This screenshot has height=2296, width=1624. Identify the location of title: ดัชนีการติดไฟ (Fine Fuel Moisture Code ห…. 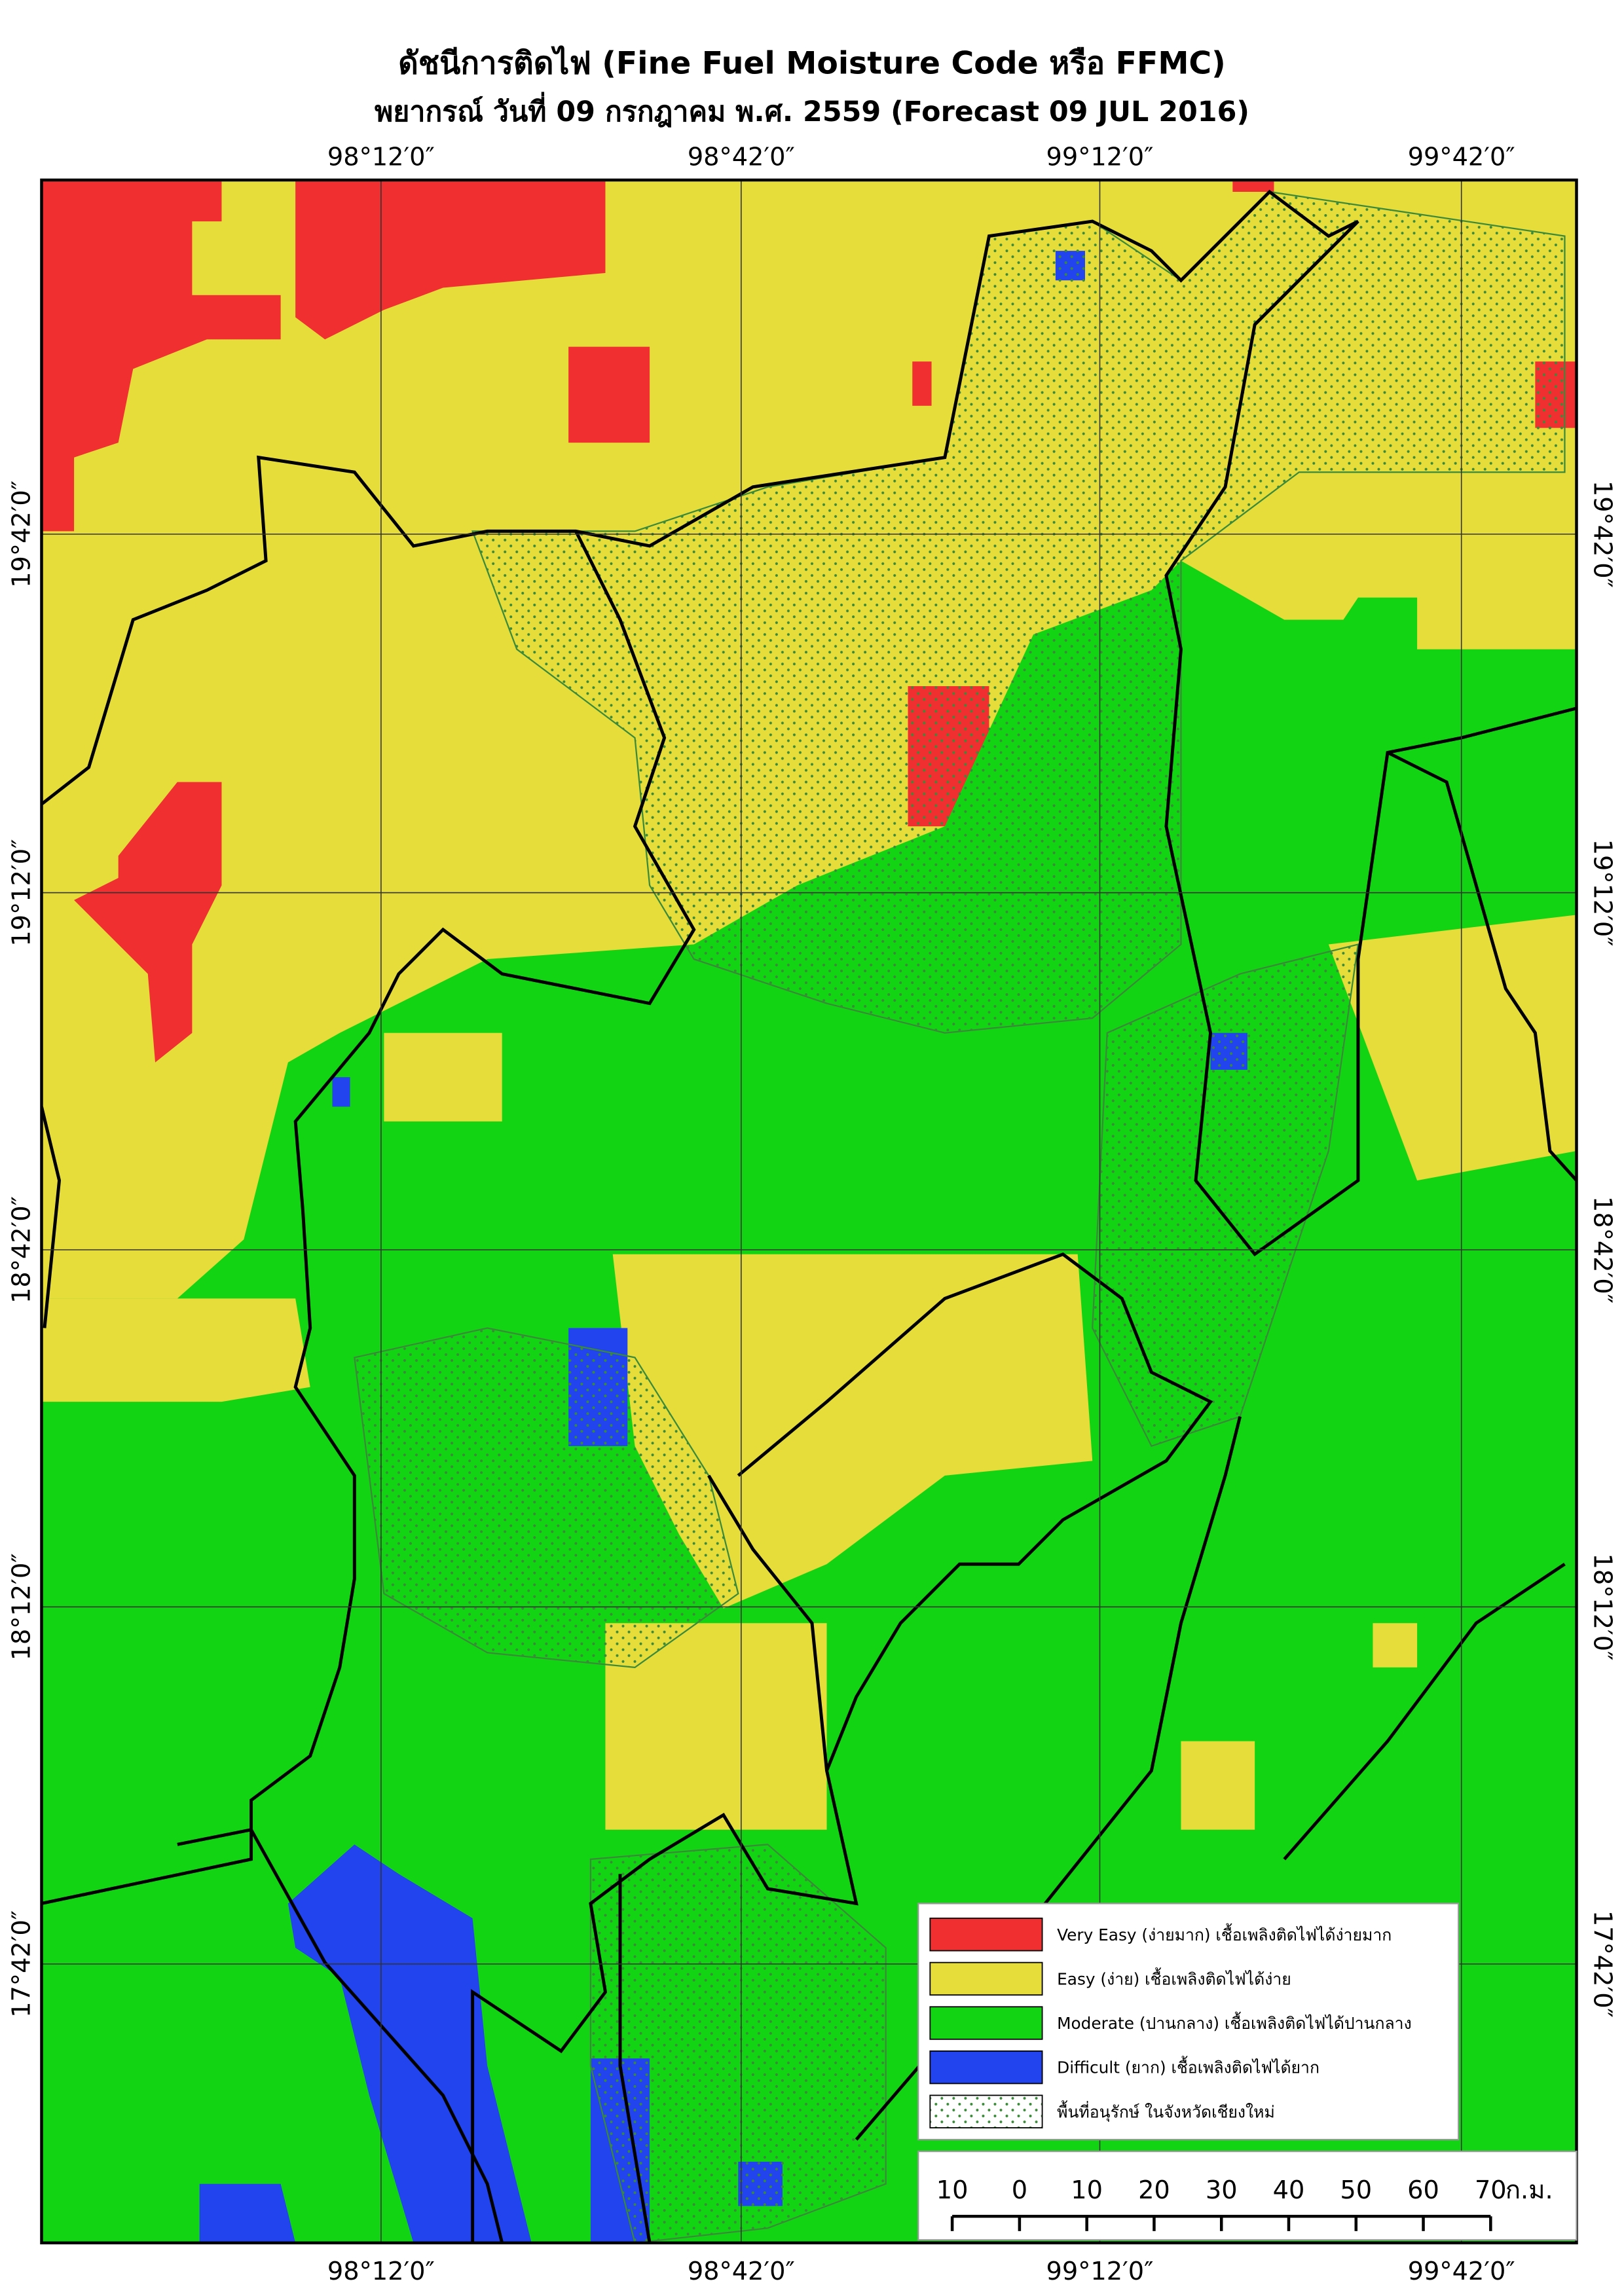
(812, 63).